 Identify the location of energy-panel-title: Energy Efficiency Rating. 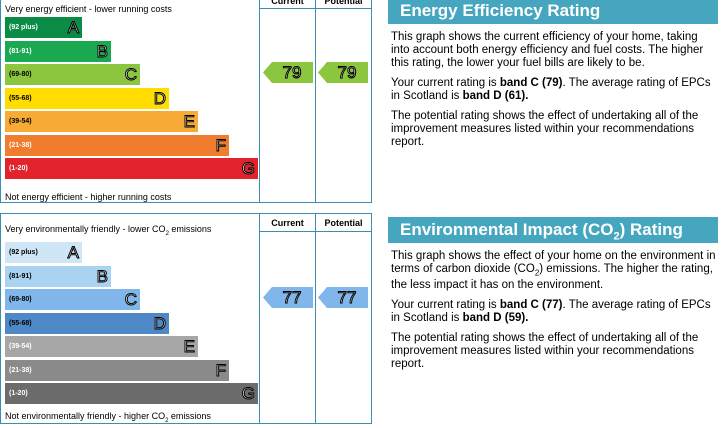
(553, 12).